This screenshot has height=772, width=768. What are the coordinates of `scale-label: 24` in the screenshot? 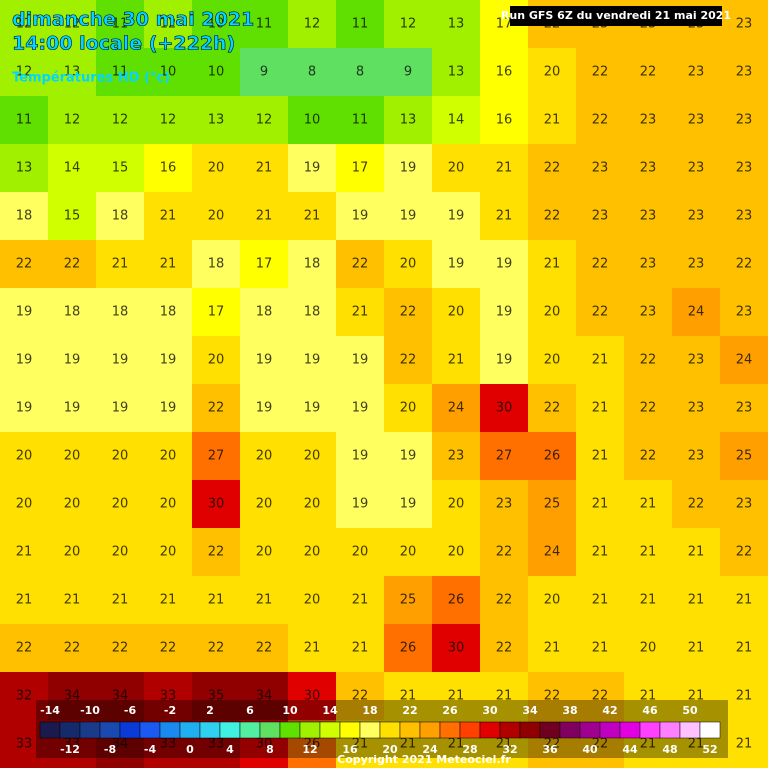 It's located at (430, 749).